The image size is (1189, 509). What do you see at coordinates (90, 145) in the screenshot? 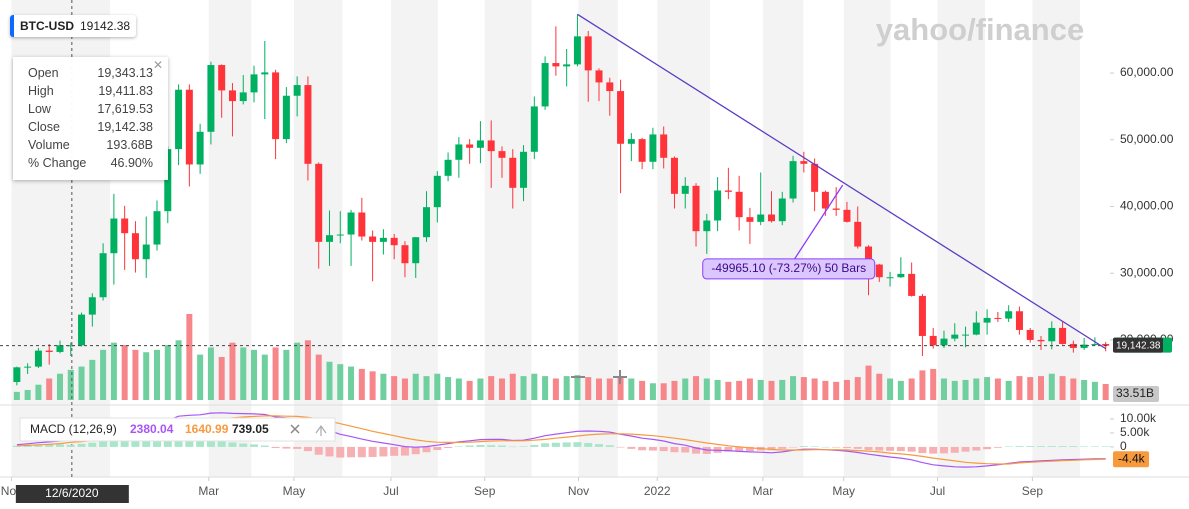
I see `ohlc-row: Volume 193.68B` at bounding box center [90, 145].